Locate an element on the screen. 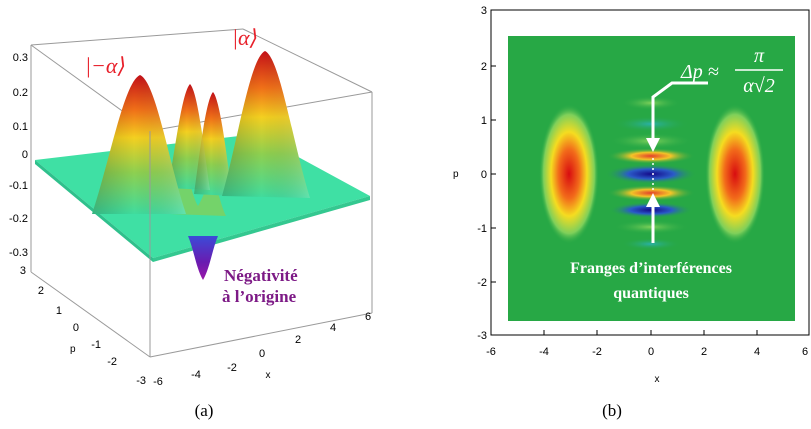 The width and height of the screenshot is (811, 429). y-tick: -2 is located at coordinates (482, 283).